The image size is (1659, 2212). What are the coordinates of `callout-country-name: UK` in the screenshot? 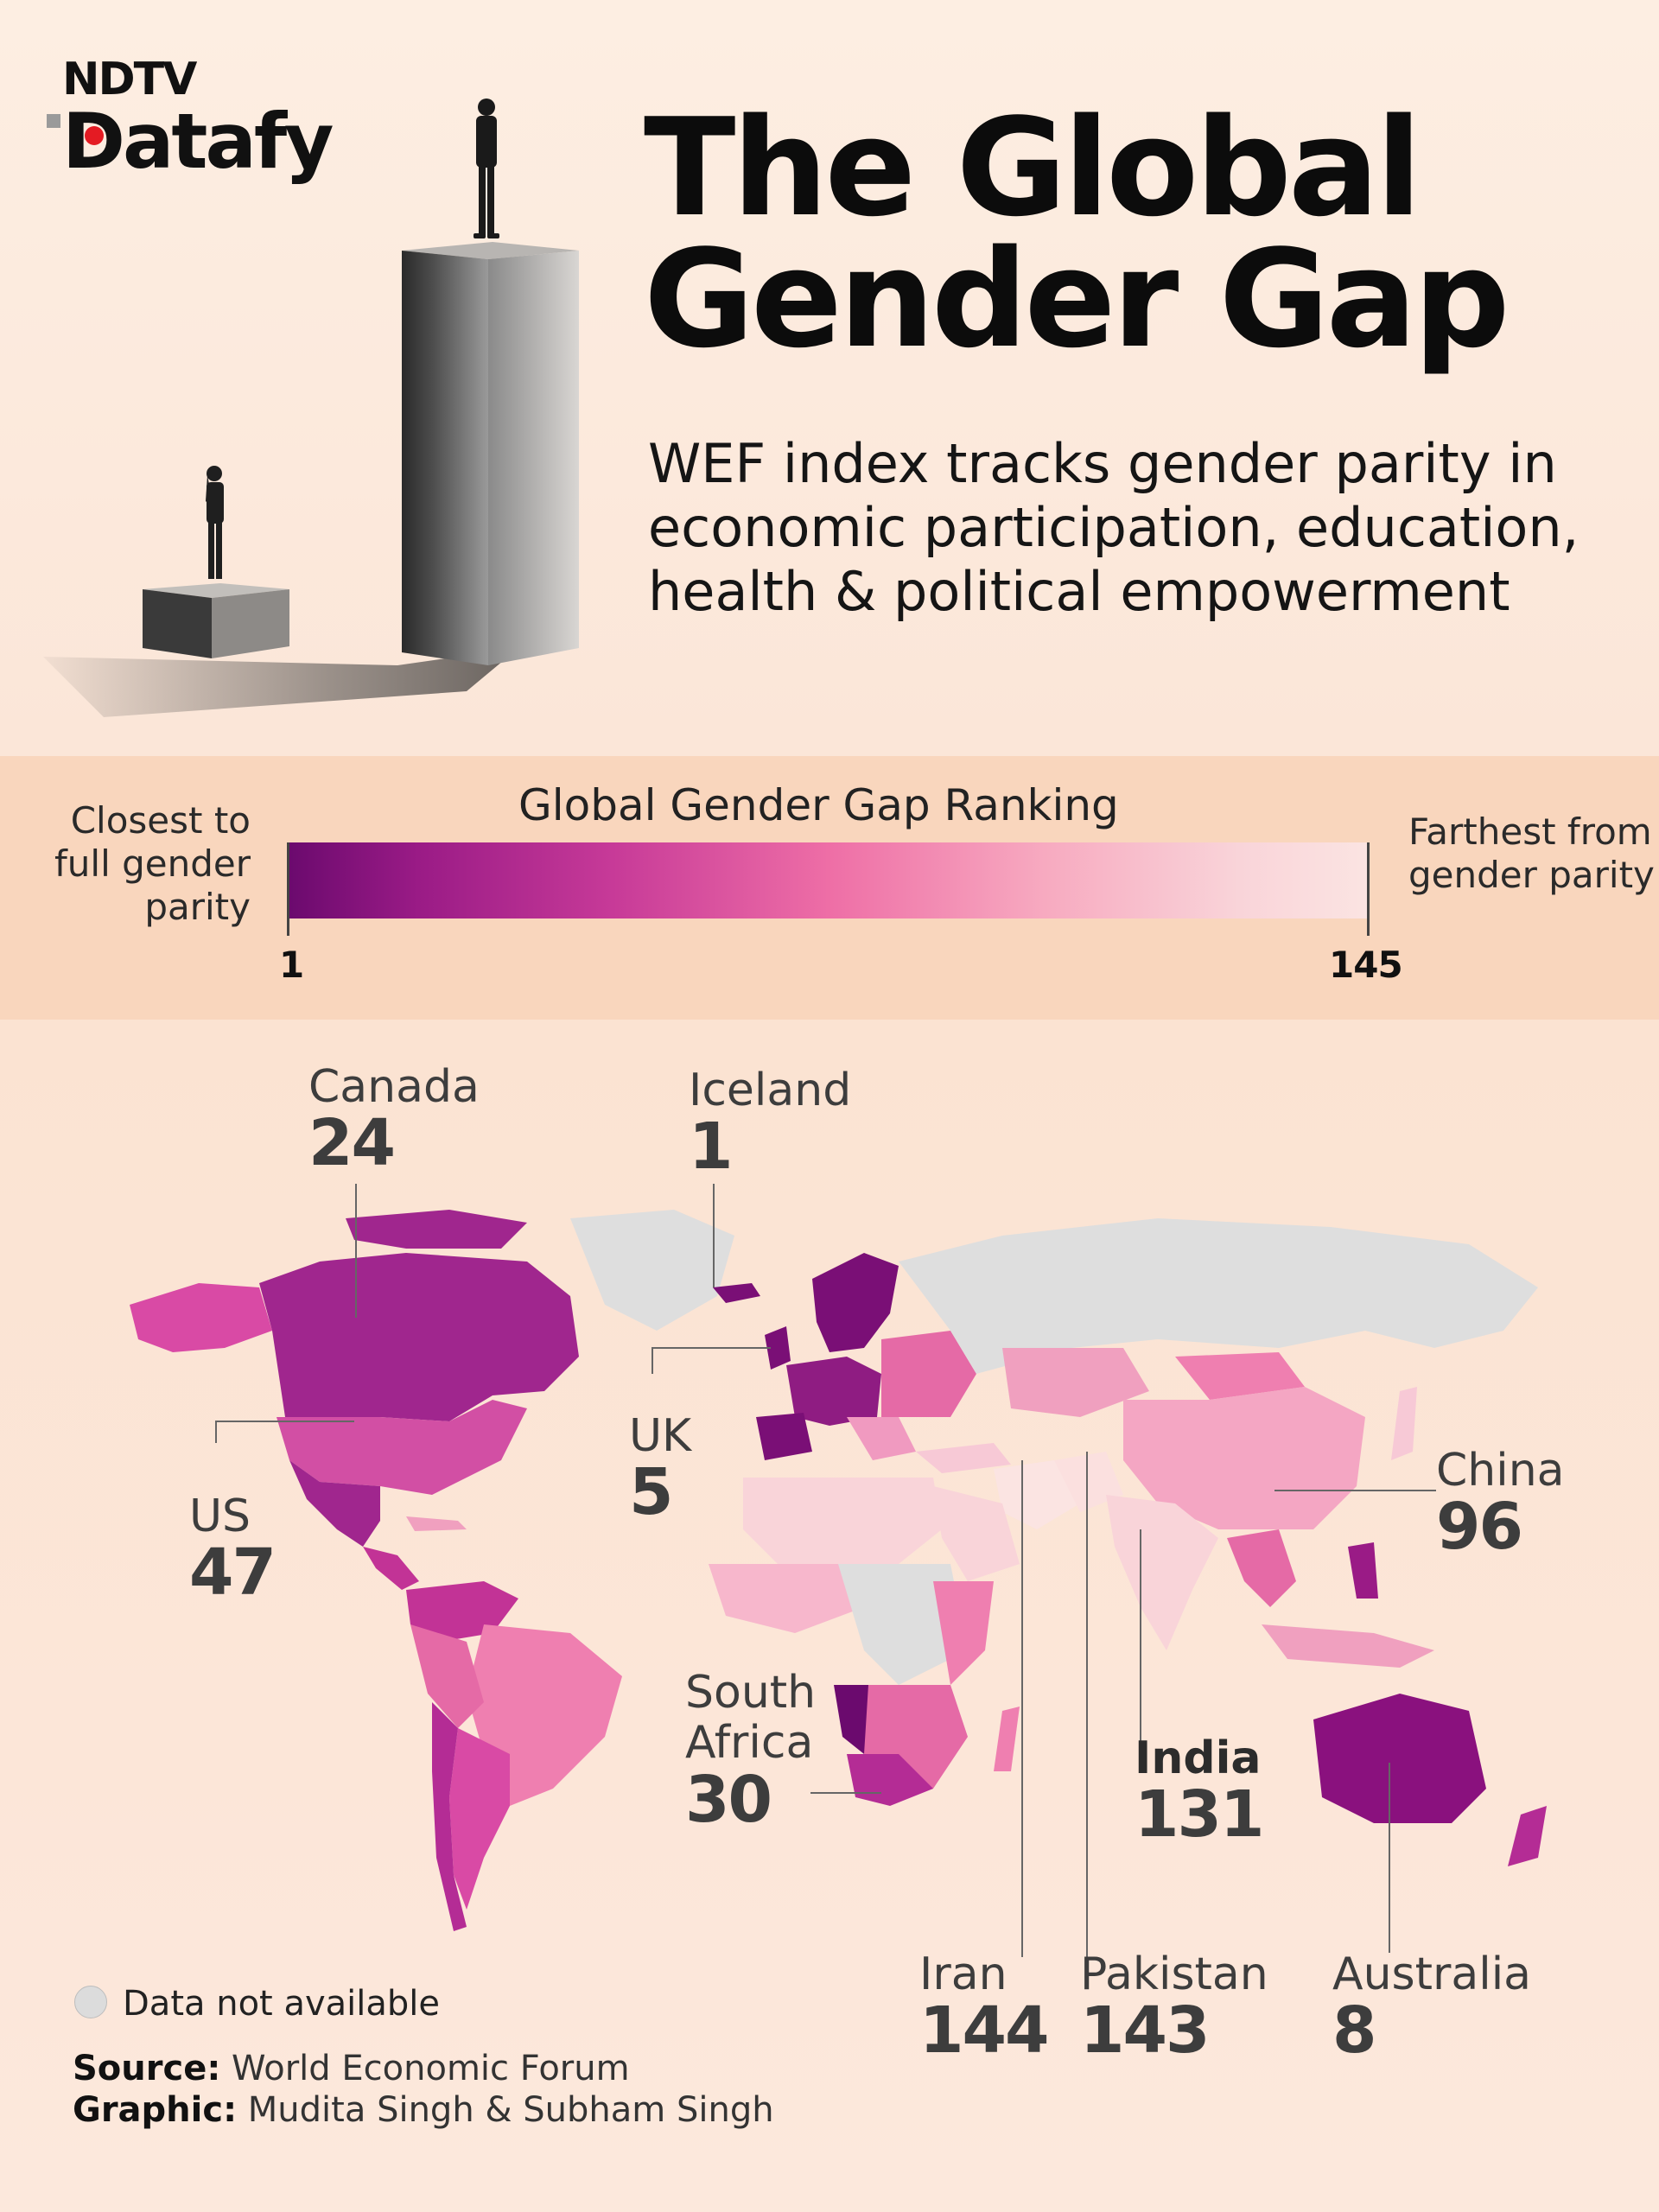 It's located at (660, 1436).